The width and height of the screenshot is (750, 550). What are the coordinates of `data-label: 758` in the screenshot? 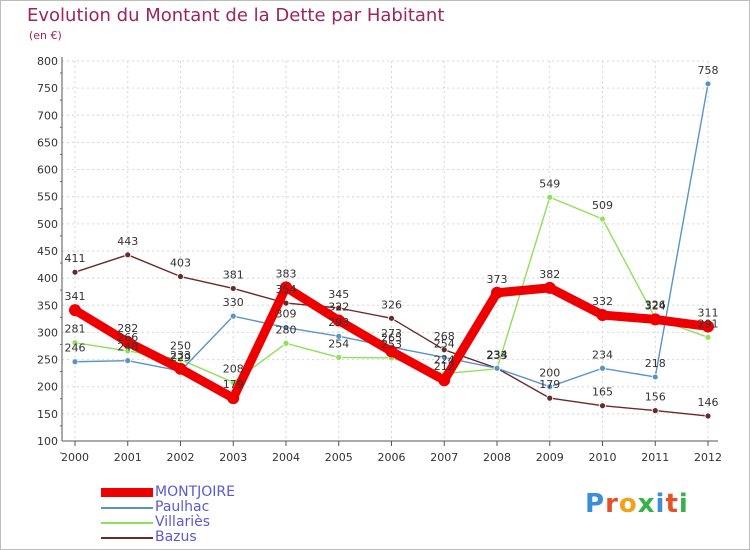 It's located at (708, 70).